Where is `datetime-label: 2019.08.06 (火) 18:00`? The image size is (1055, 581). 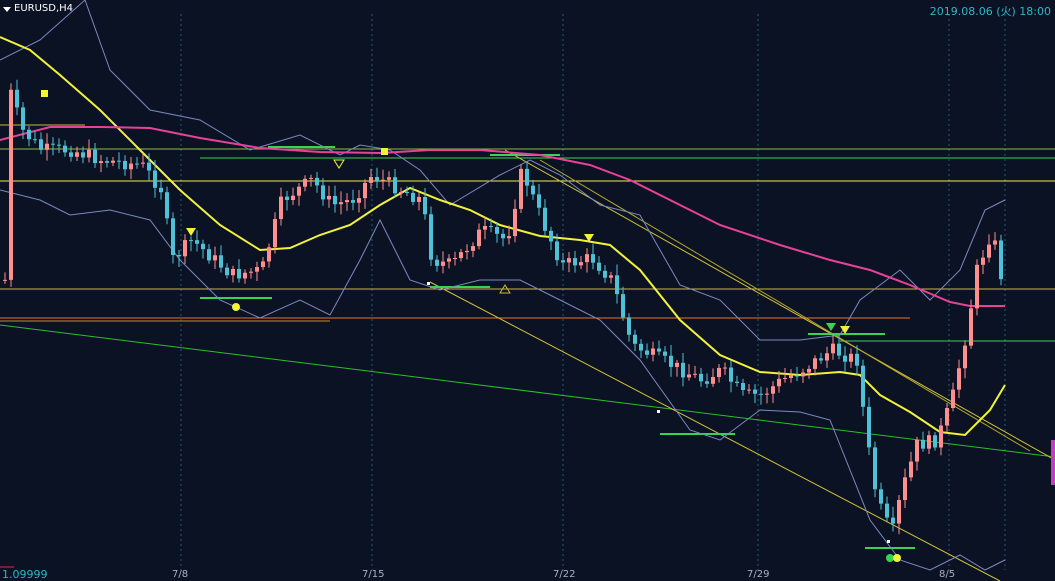 datetime-label: 2019.08.06 (火) 18:00 is located at coordinates (990, 11).